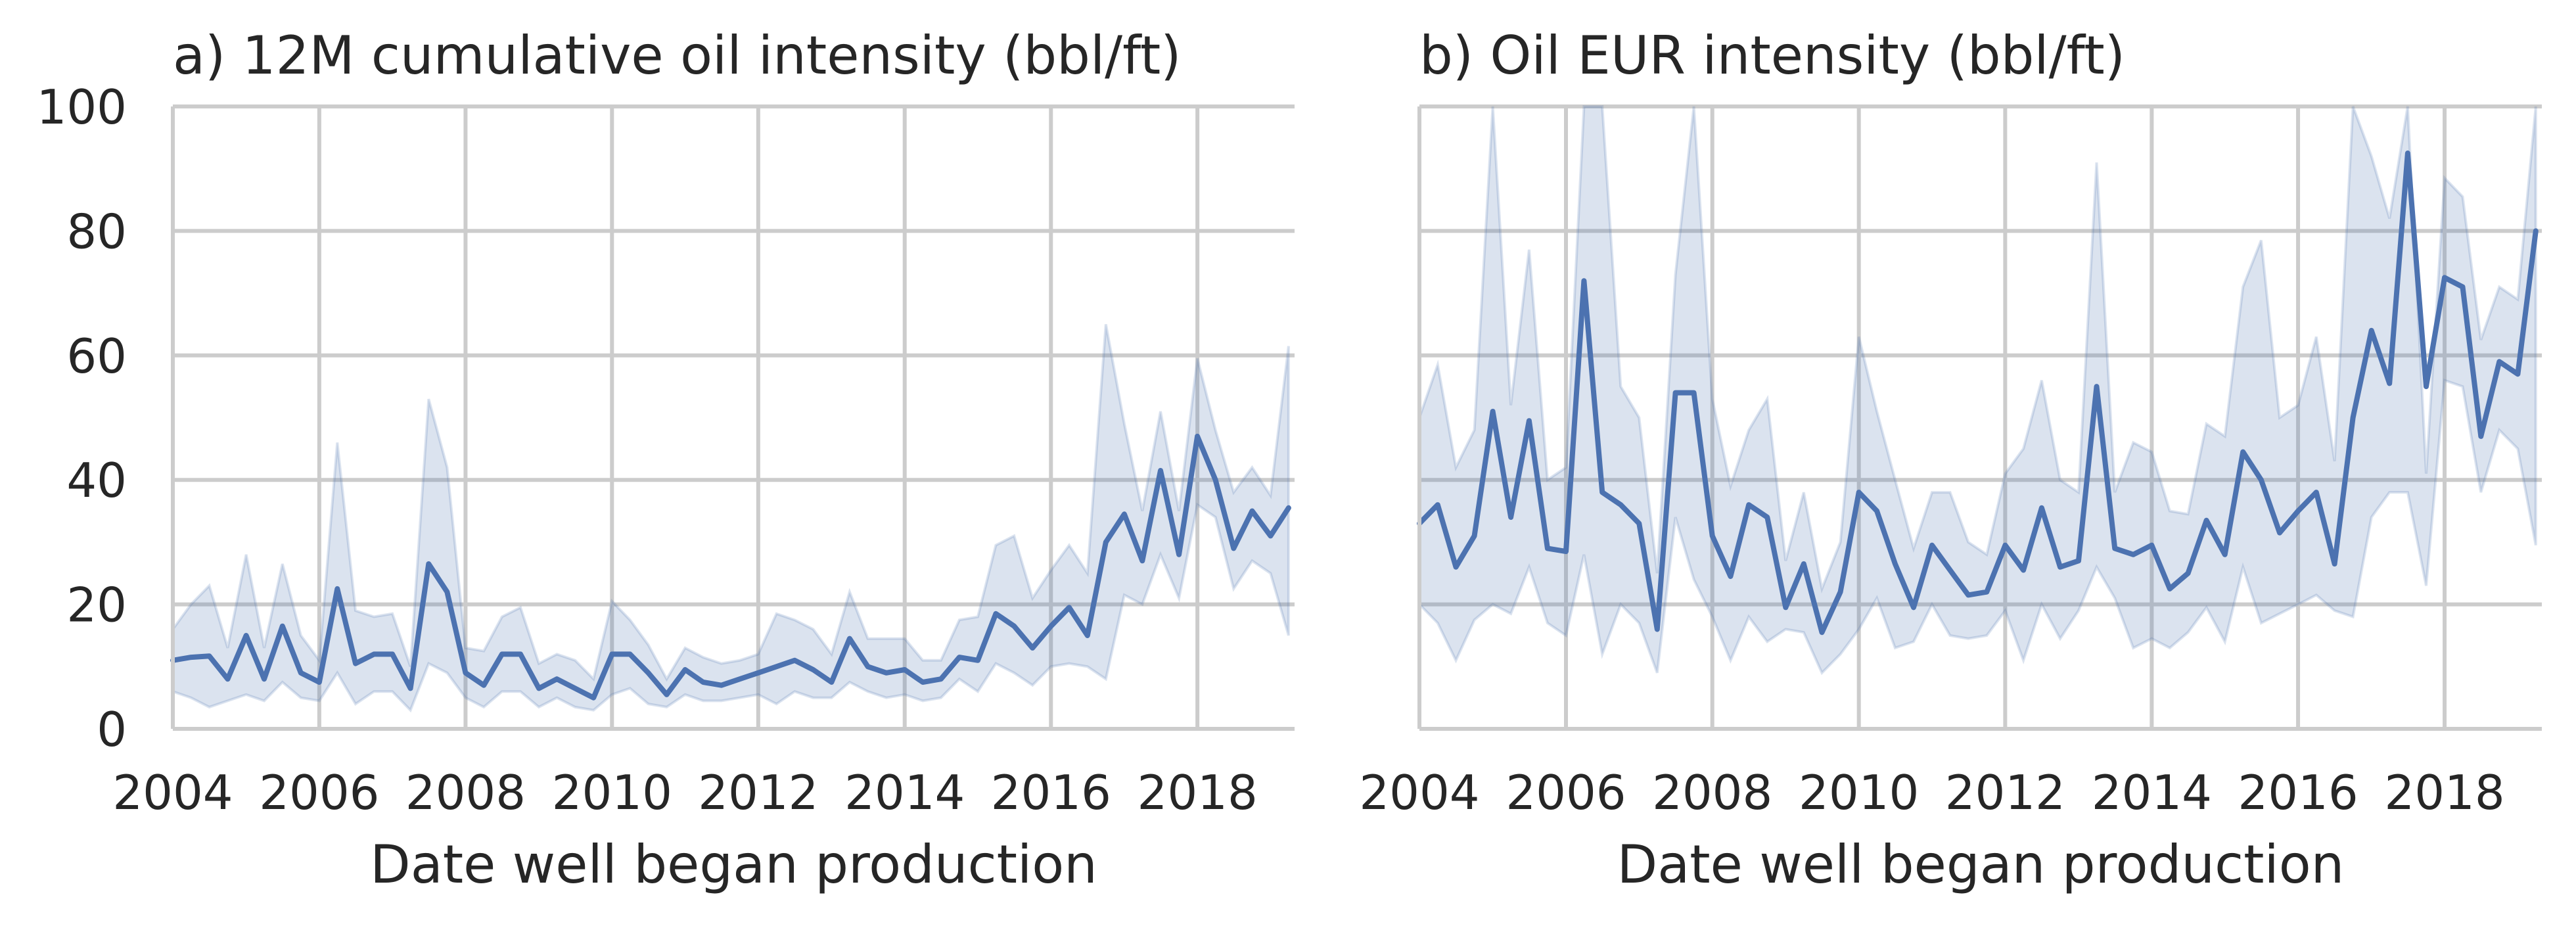 This screenshot has height=926, width=2576. I want to click on panel-b-tick-labels: 2004 2006 2008 2010 2012 2014 2016 2018, so click(1932, 792).